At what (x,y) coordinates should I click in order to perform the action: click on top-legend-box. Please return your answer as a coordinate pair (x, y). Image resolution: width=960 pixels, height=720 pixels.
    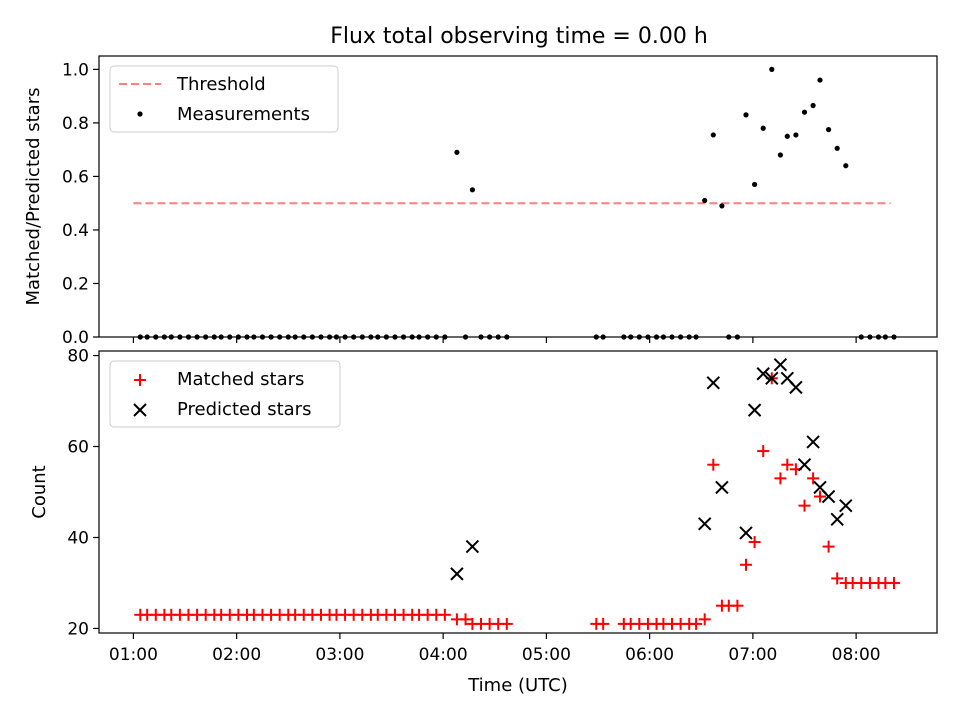
    Looking at the image, I should click on (224, 99).